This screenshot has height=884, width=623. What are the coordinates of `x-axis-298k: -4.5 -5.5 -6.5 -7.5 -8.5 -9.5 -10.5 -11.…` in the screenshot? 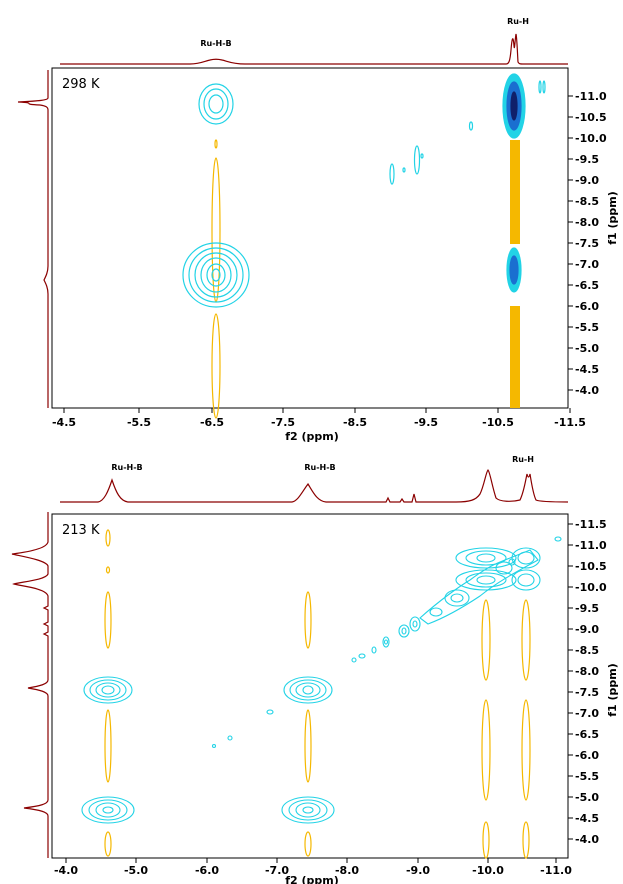 It's located at (319, 425).